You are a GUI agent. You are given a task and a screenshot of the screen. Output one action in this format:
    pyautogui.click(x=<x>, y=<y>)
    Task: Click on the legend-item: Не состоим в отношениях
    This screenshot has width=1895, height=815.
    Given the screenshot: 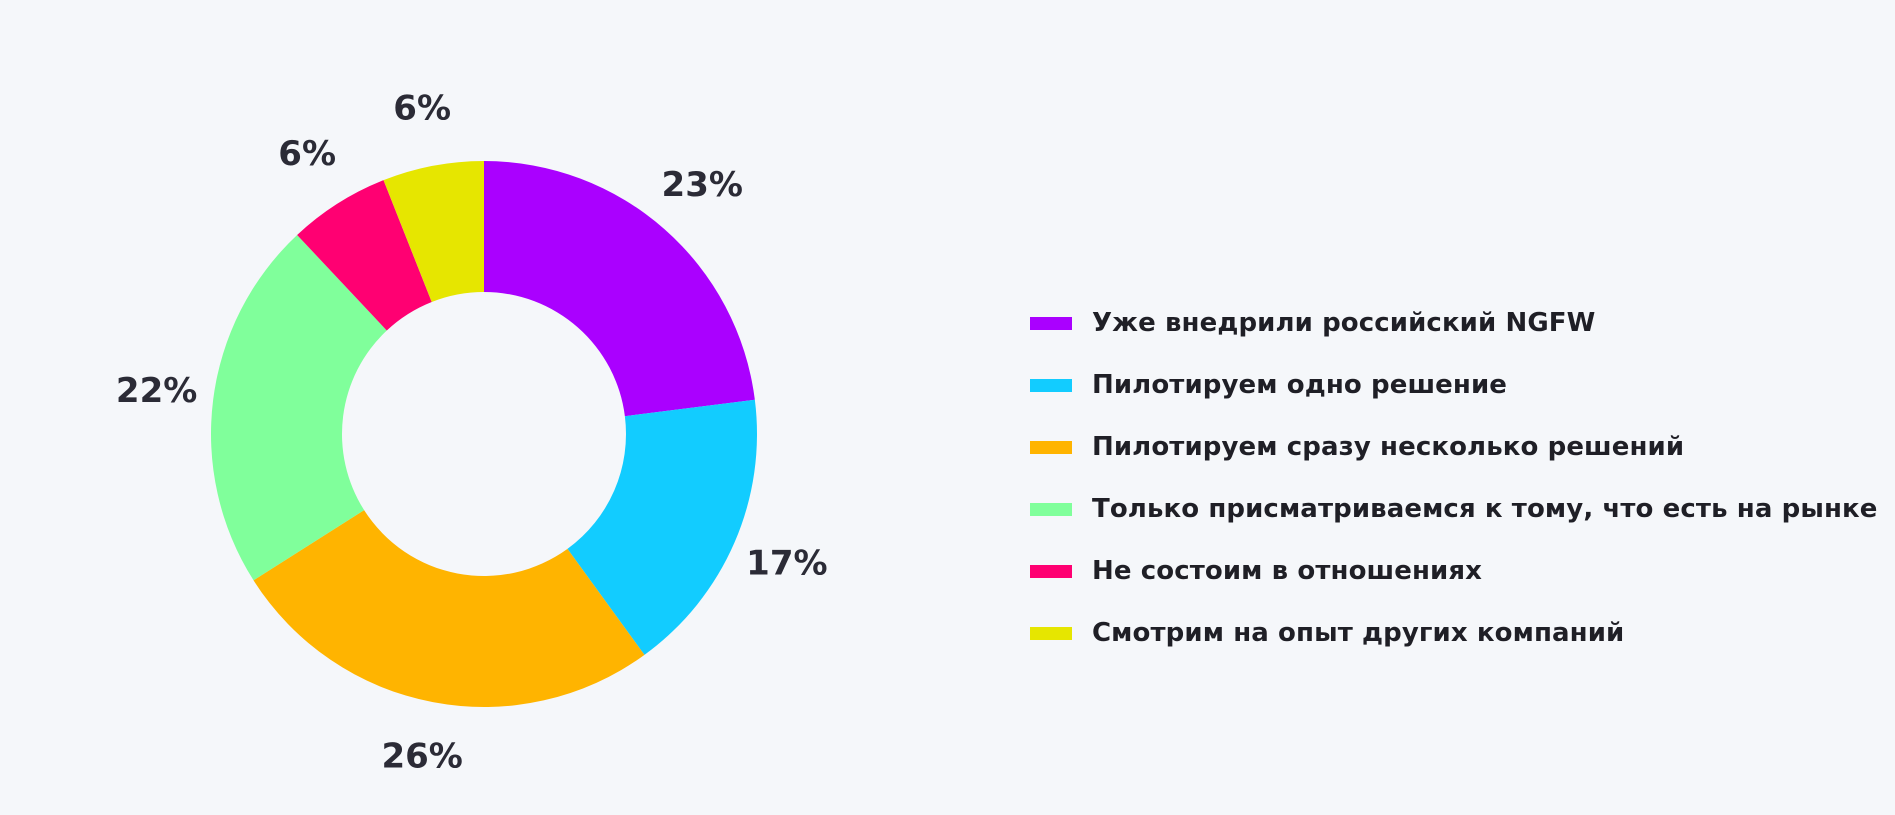 What is the action you would take?
    pyautogui.click(x=1454, y=571)
    